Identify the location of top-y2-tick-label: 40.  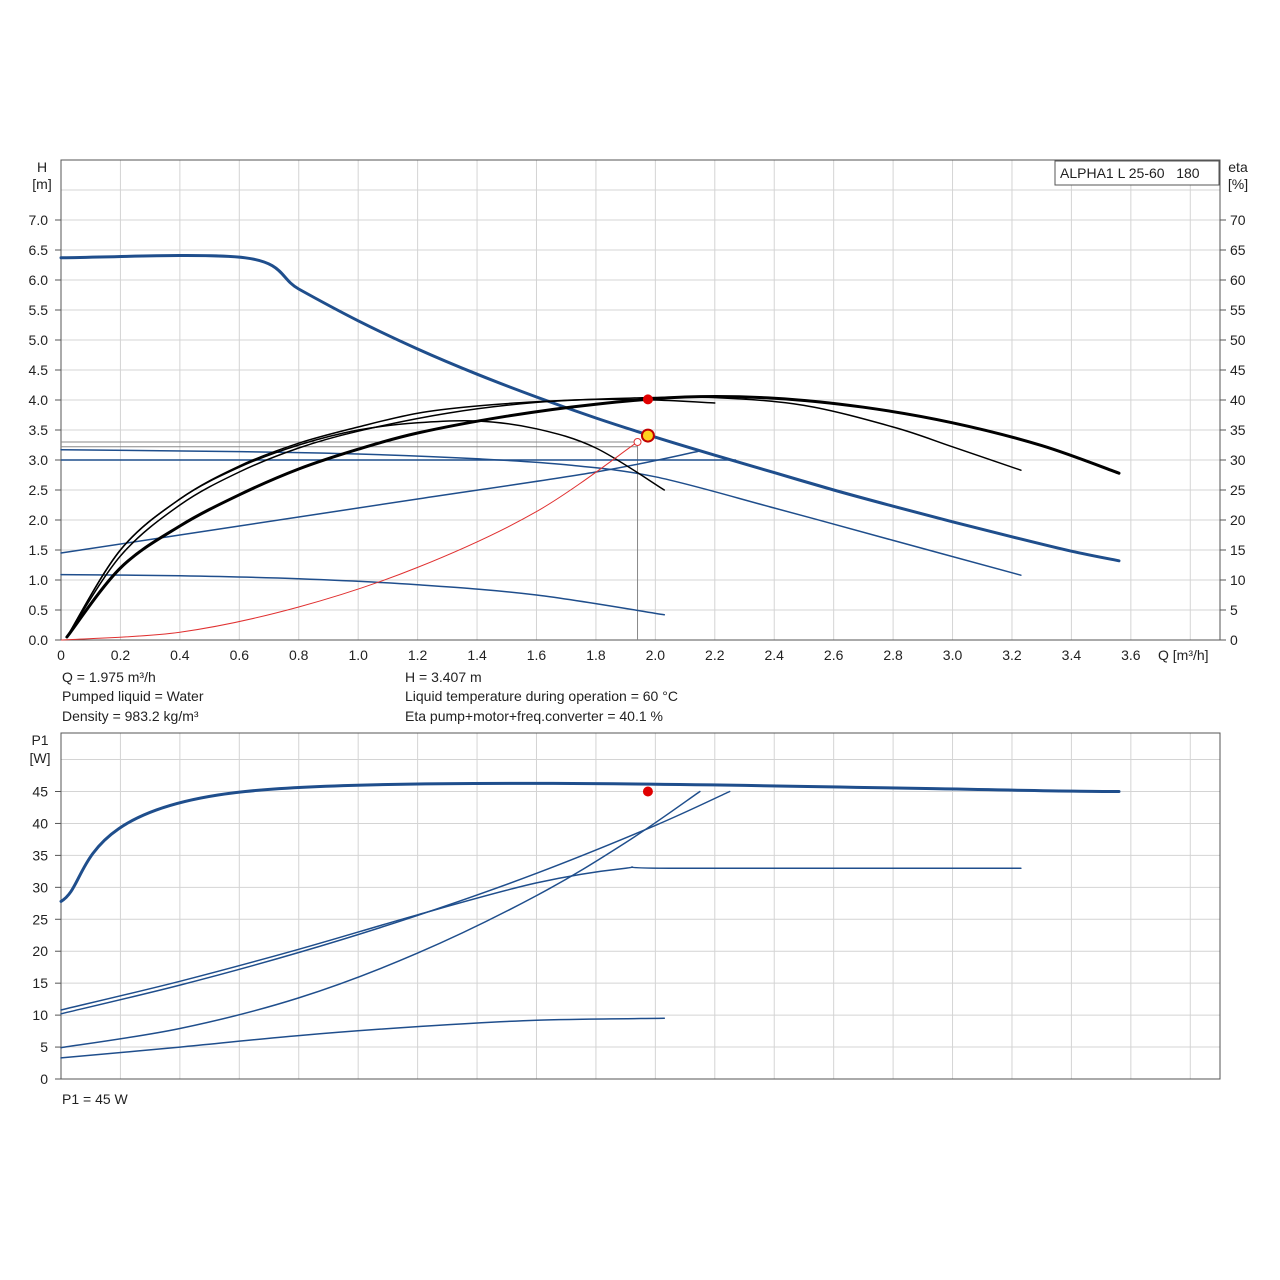
(1238, 400).